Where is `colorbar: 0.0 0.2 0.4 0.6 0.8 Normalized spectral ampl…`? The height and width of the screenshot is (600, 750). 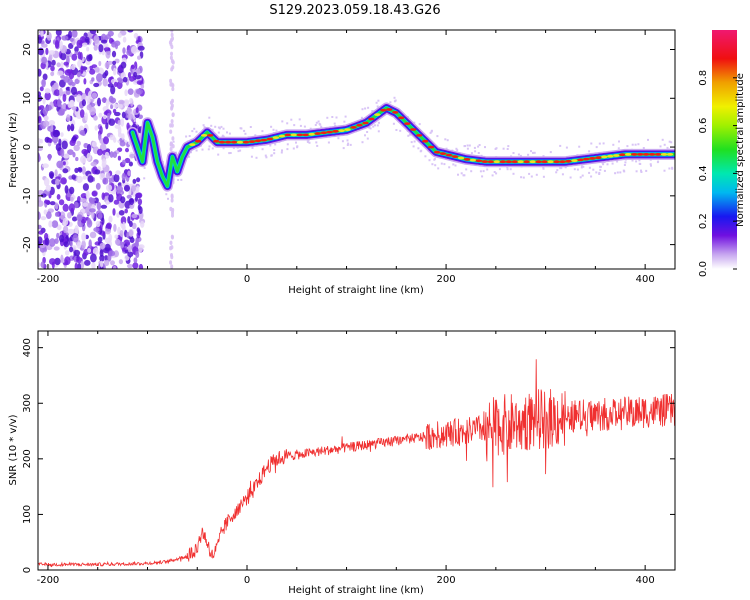
colorbar: 0.0 0.2 0.4 0.6 0.8 Normalized spectral ampl… is located at coordinates (722, 153).